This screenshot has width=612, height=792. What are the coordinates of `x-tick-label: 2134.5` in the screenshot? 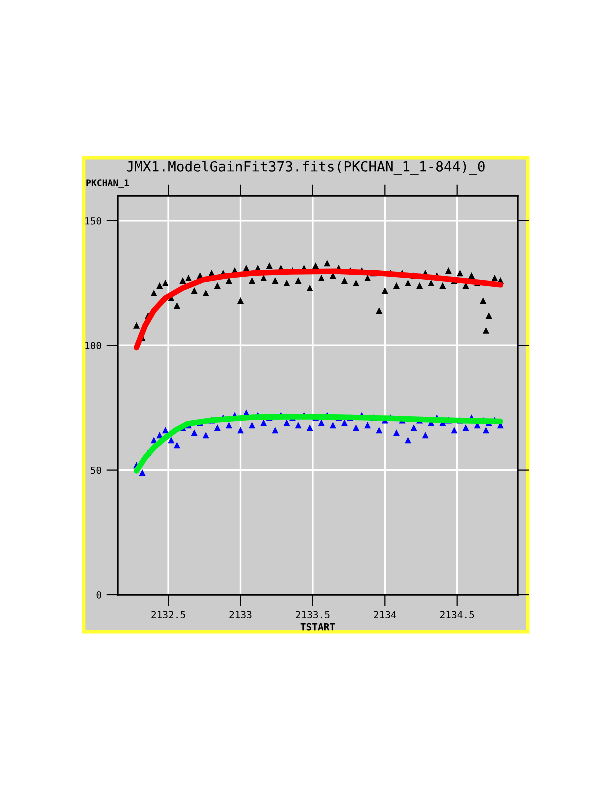 It's located at (457, 615).